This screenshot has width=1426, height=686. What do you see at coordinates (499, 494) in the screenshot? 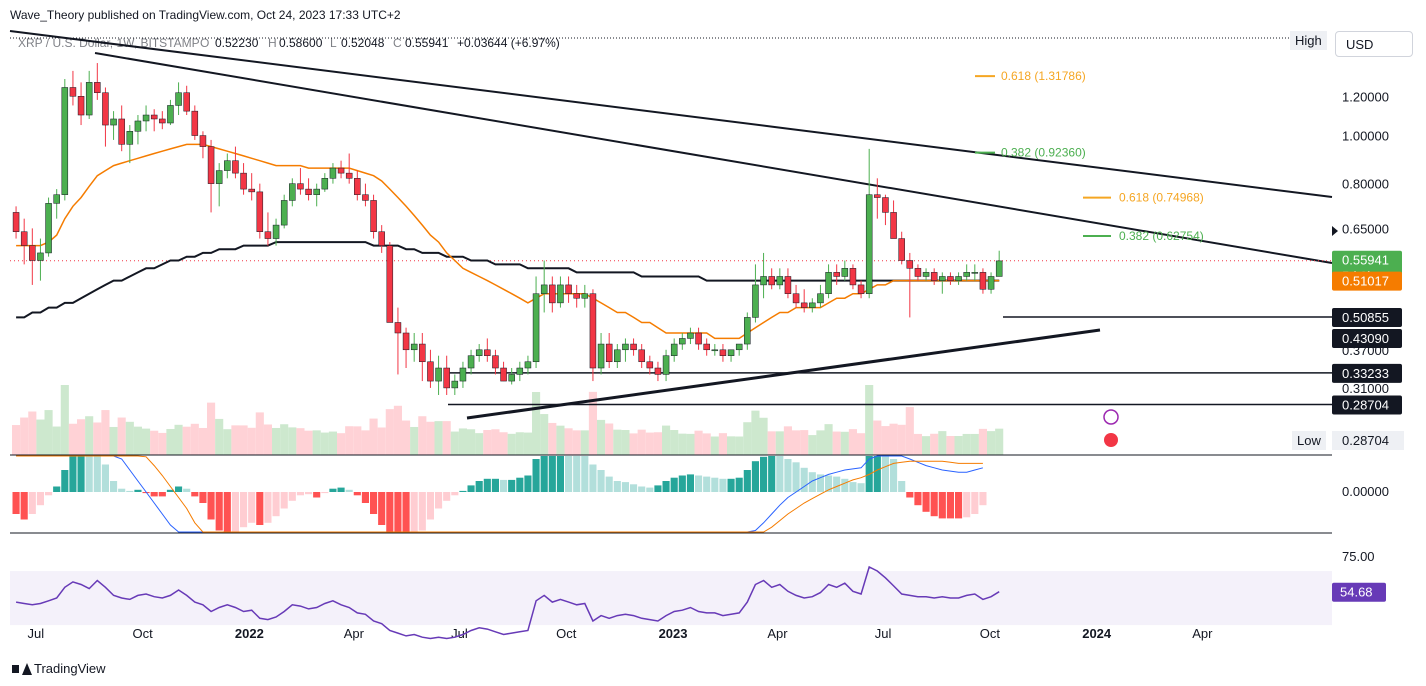
I see `macd-signal-line` at bounding box center [499, 494].